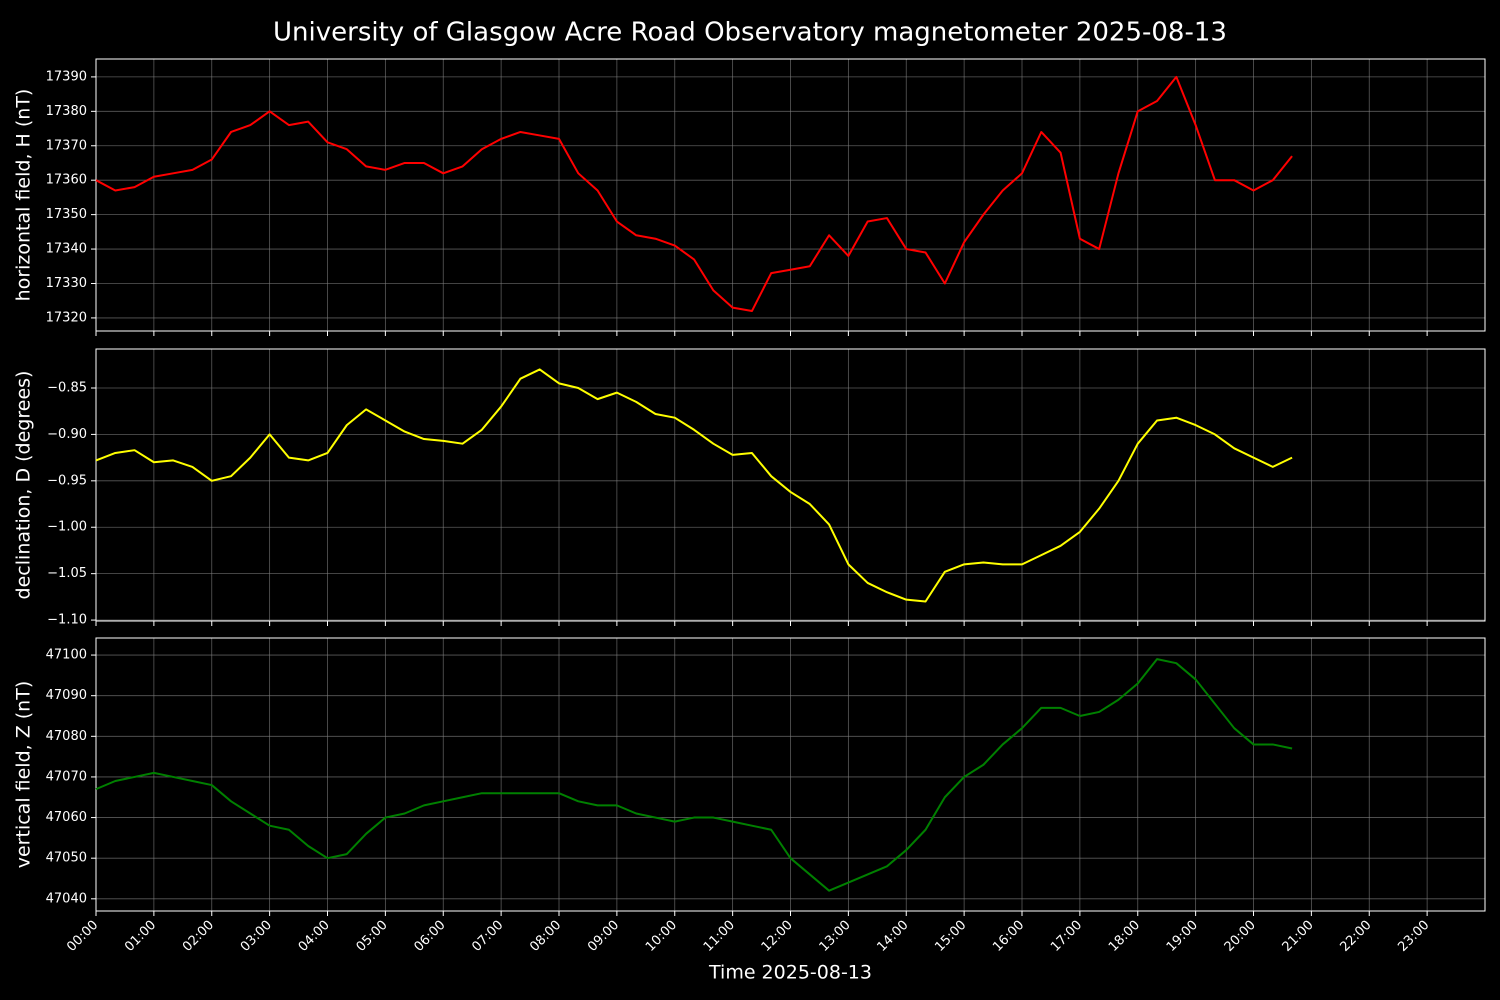 The height and width of the screenshot is (1000, 1500). What do you see at coordinates (67, 620) in the screenshot?
I see `y-tick-label: −1.10` at bounding box center [67, 620].